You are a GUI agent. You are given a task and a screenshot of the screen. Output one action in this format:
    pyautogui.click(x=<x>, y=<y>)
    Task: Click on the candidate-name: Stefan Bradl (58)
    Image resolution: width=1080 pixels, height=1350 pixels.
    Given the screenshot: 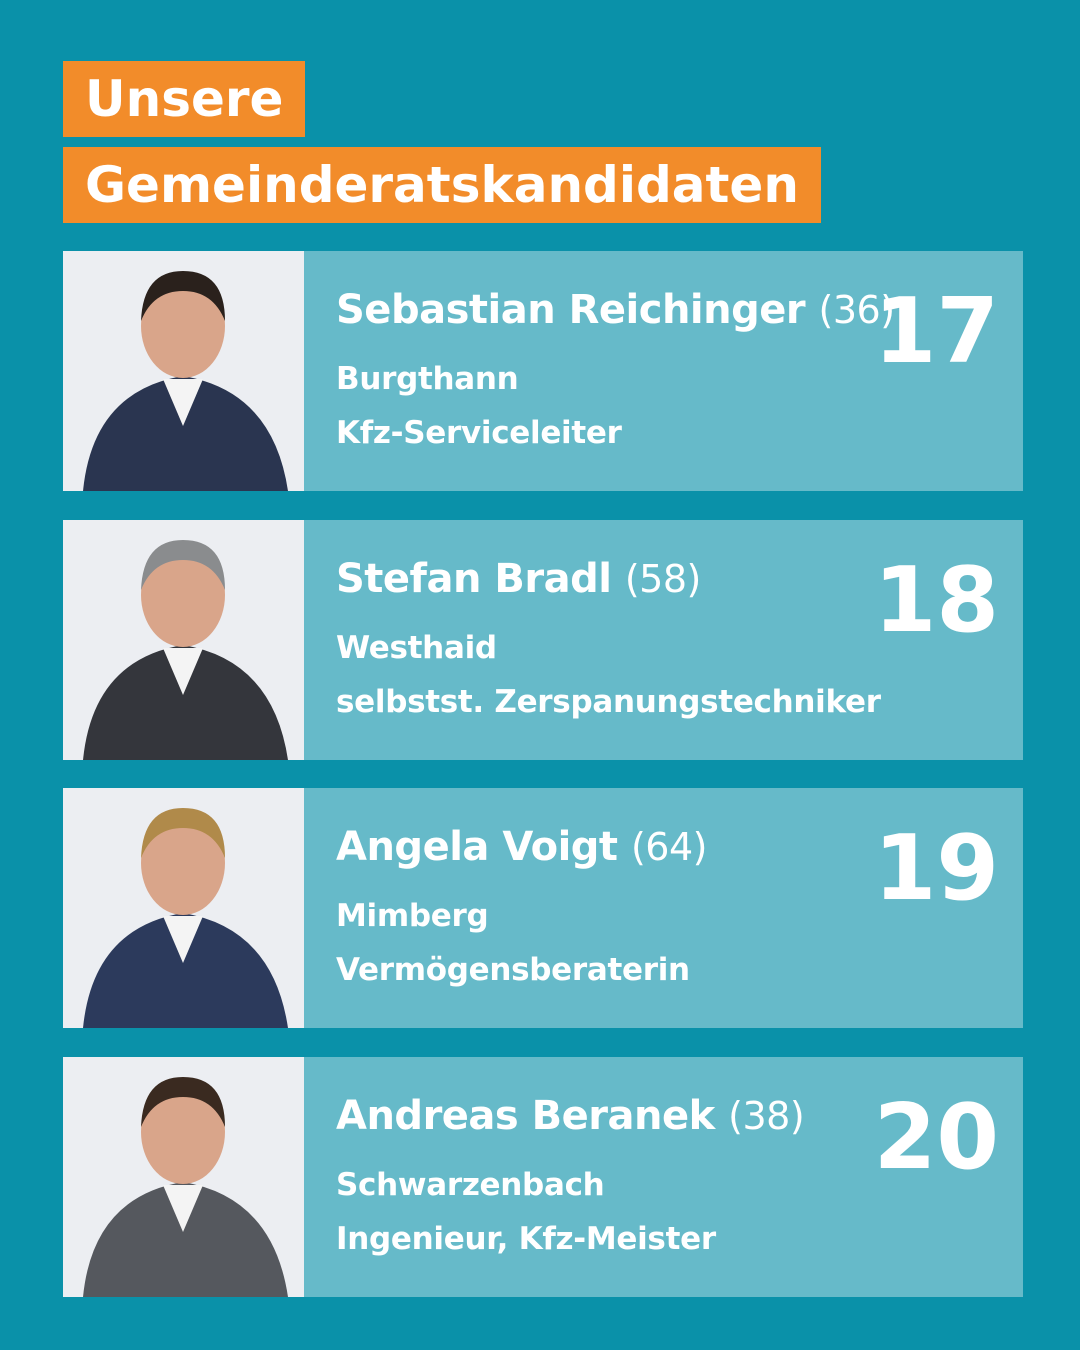 What is the action you would take?
    pyautogui.click(x=518, y=579)
    